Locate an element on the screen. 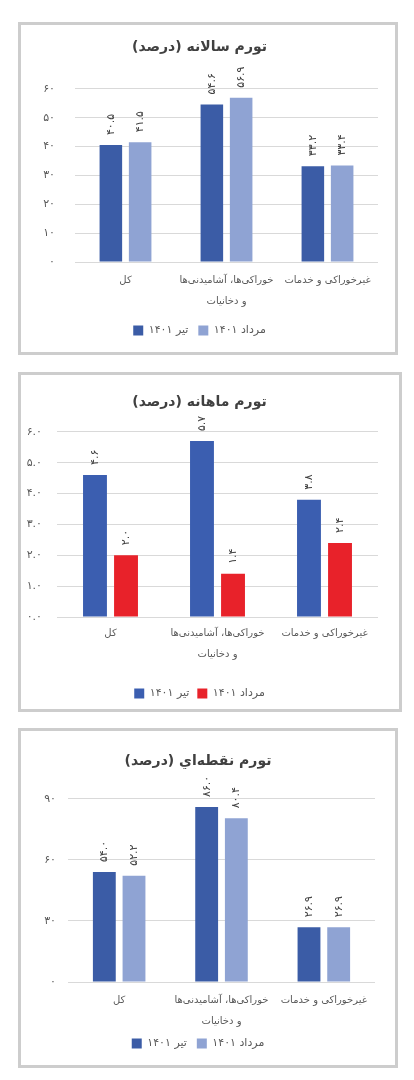 This screenshot has height=1080, width=414. y-tick-label: ۲.۰ is located at coordinates (34, 555).